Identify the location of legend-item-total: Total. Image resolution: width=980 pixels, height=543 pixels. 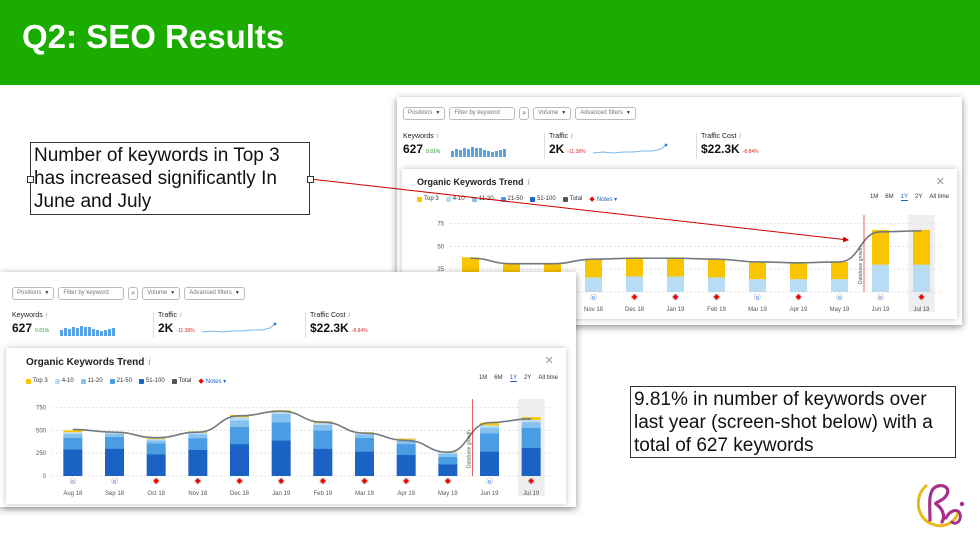
(181, 381).